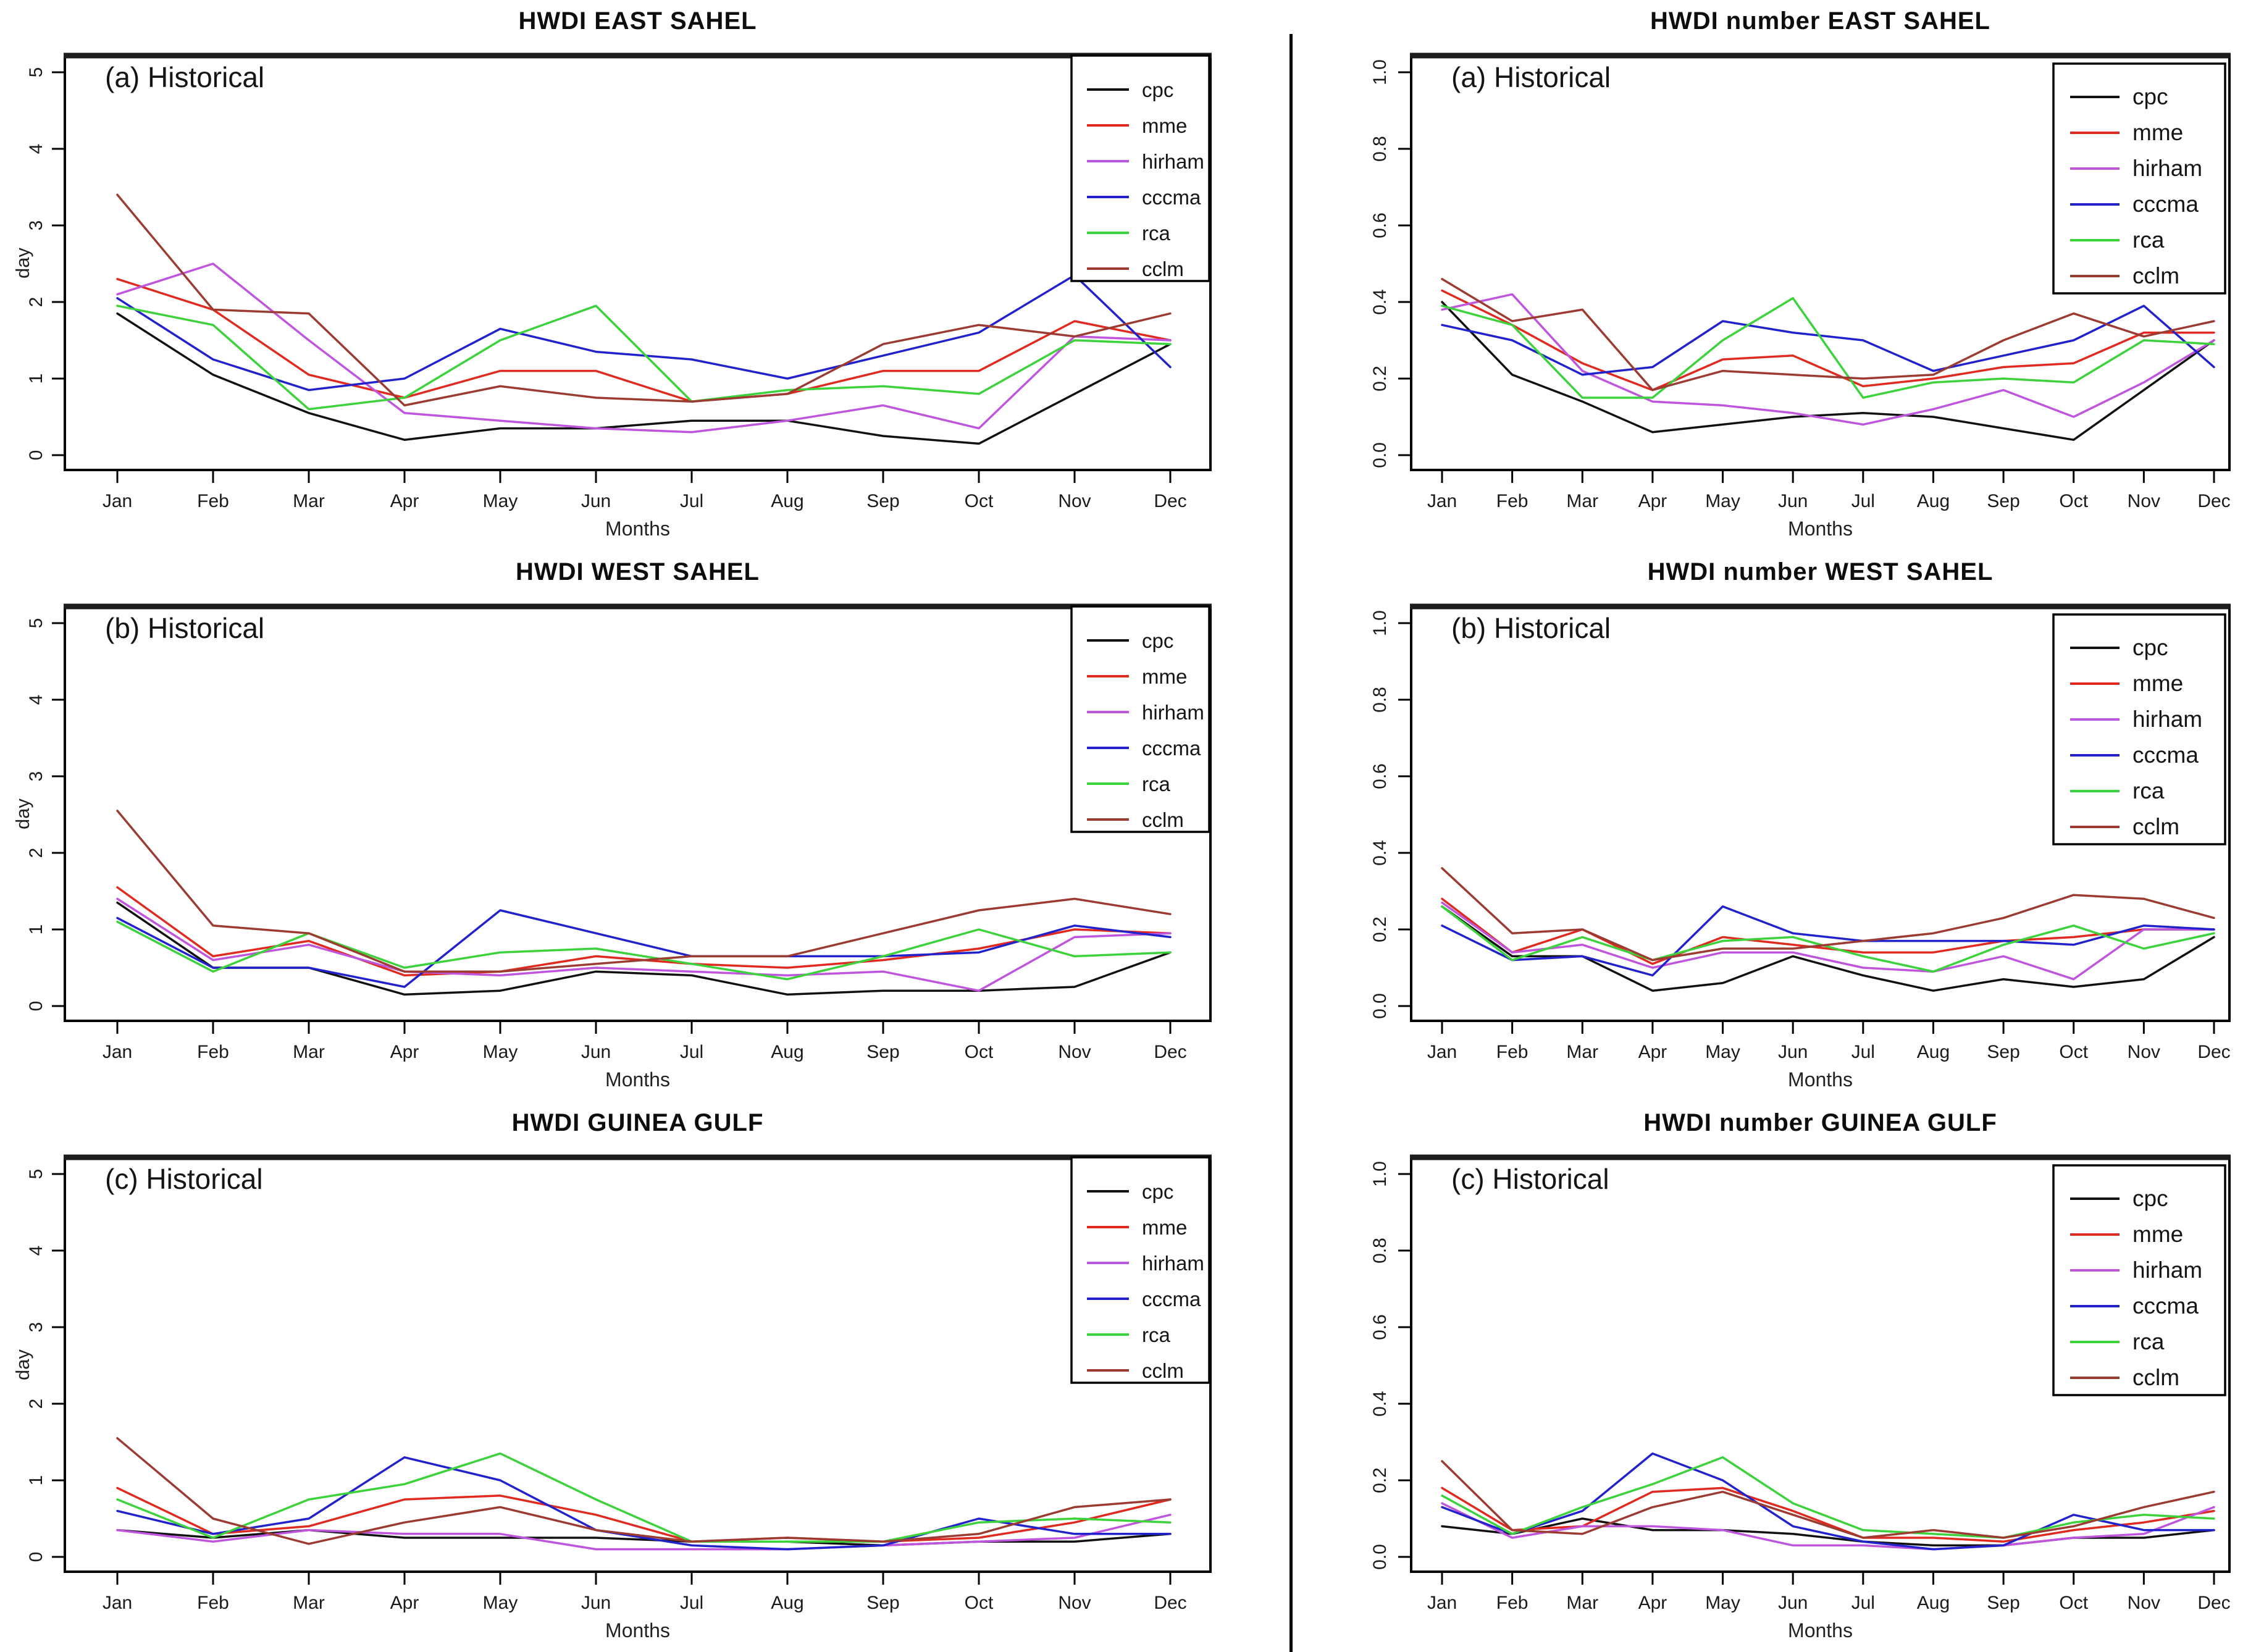 Image resolution: width=2256 pixels, height=1652 pixels. Describe the element at coordinates (1164, 1227) in the screenshot. I see `legend-label-mme: mme` at that location.